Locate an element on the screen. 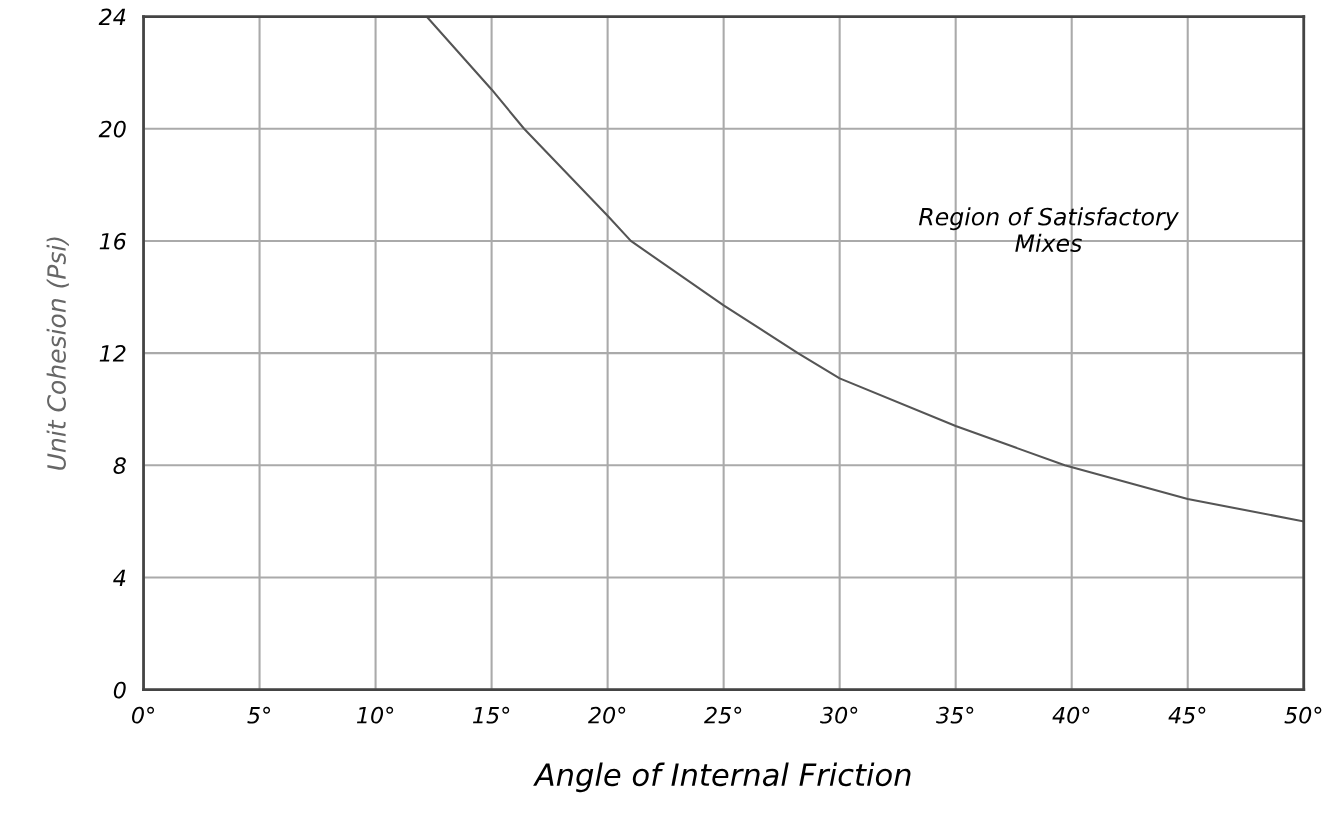  x-tick-label: 5° is located at coordinates (259, 715).